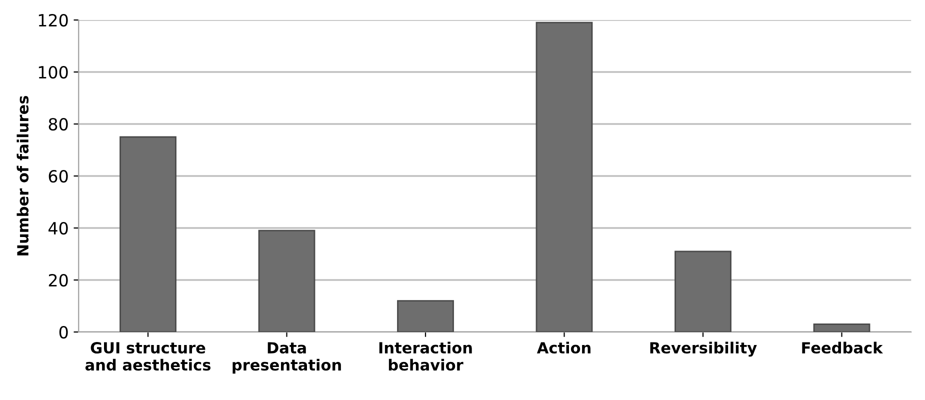  I want to click on y-tick-label: 20, so click(58, 280).